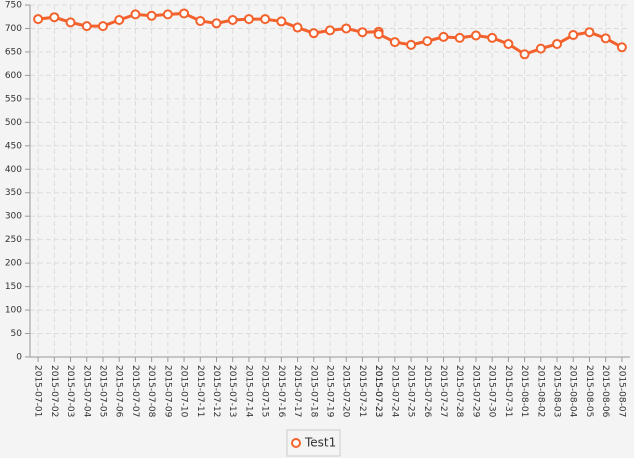  Describe the element at coordinates (540, 391) in the screenshot. I see `x-tick-label: 2015-08-02` at that location.